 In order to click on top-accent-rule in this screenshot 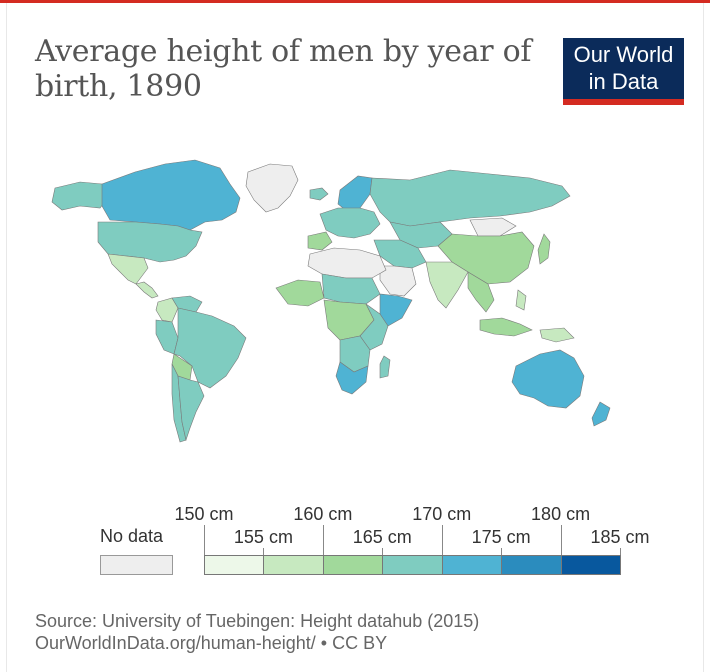, I will do `click(355, 1)`.